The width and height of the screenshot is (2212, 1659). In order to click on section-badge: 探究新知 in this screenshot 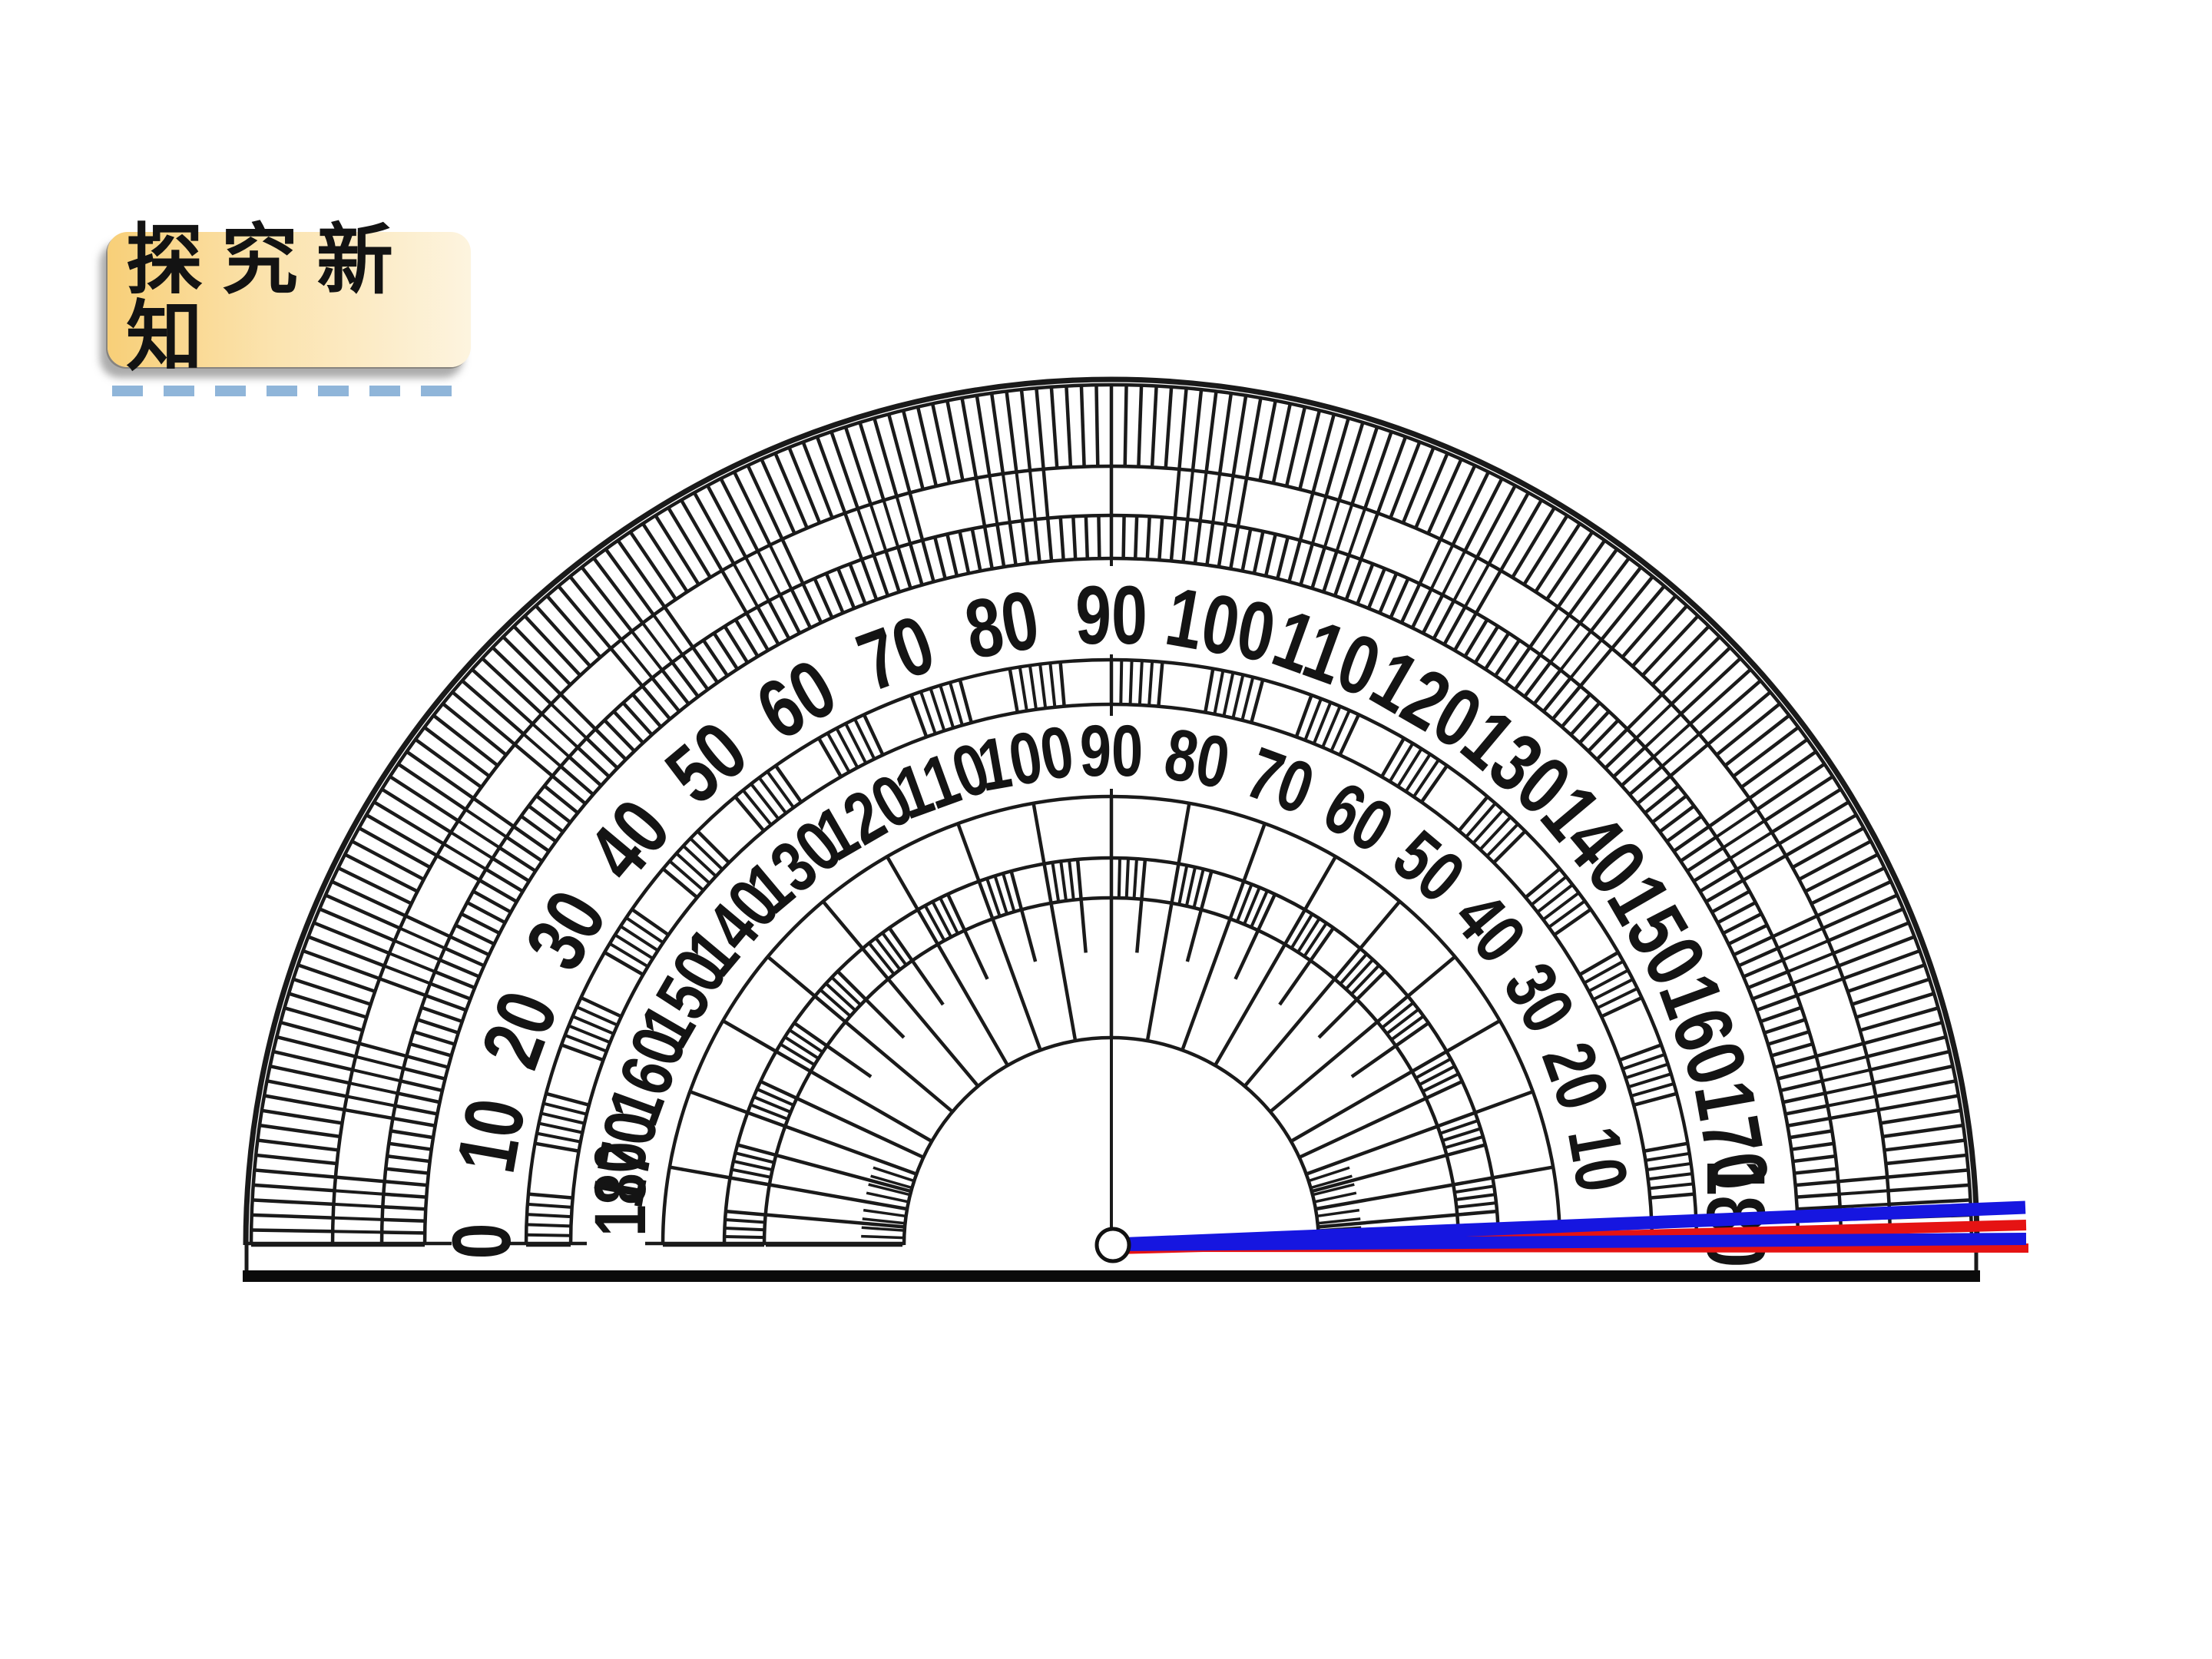, I will do `click(290, 299)`.